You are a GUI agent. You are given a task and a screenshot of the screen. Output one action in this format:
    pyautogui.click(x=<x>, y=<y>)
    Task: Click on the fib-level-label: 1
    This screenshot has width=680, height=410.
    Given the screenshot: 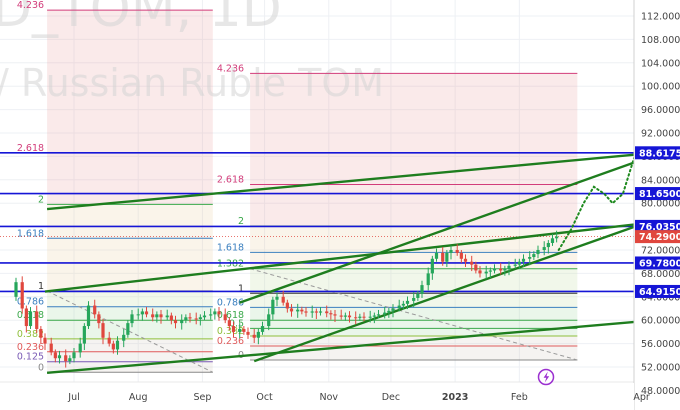 What is the action you would take?
    pyautogui.click(x=241, y=288)
    